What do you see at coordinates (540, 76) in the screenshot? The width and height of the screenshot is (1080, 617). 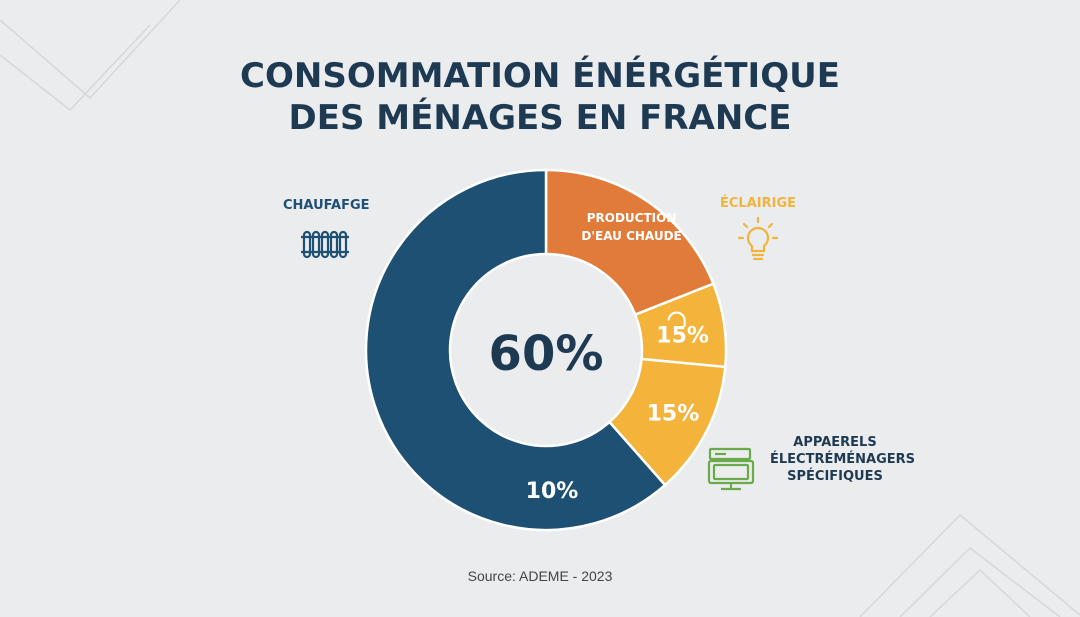 I see `title-line-1: CONSOMMATION ÉNÉRGÉTIQUE` at bounding box center [540, 76].